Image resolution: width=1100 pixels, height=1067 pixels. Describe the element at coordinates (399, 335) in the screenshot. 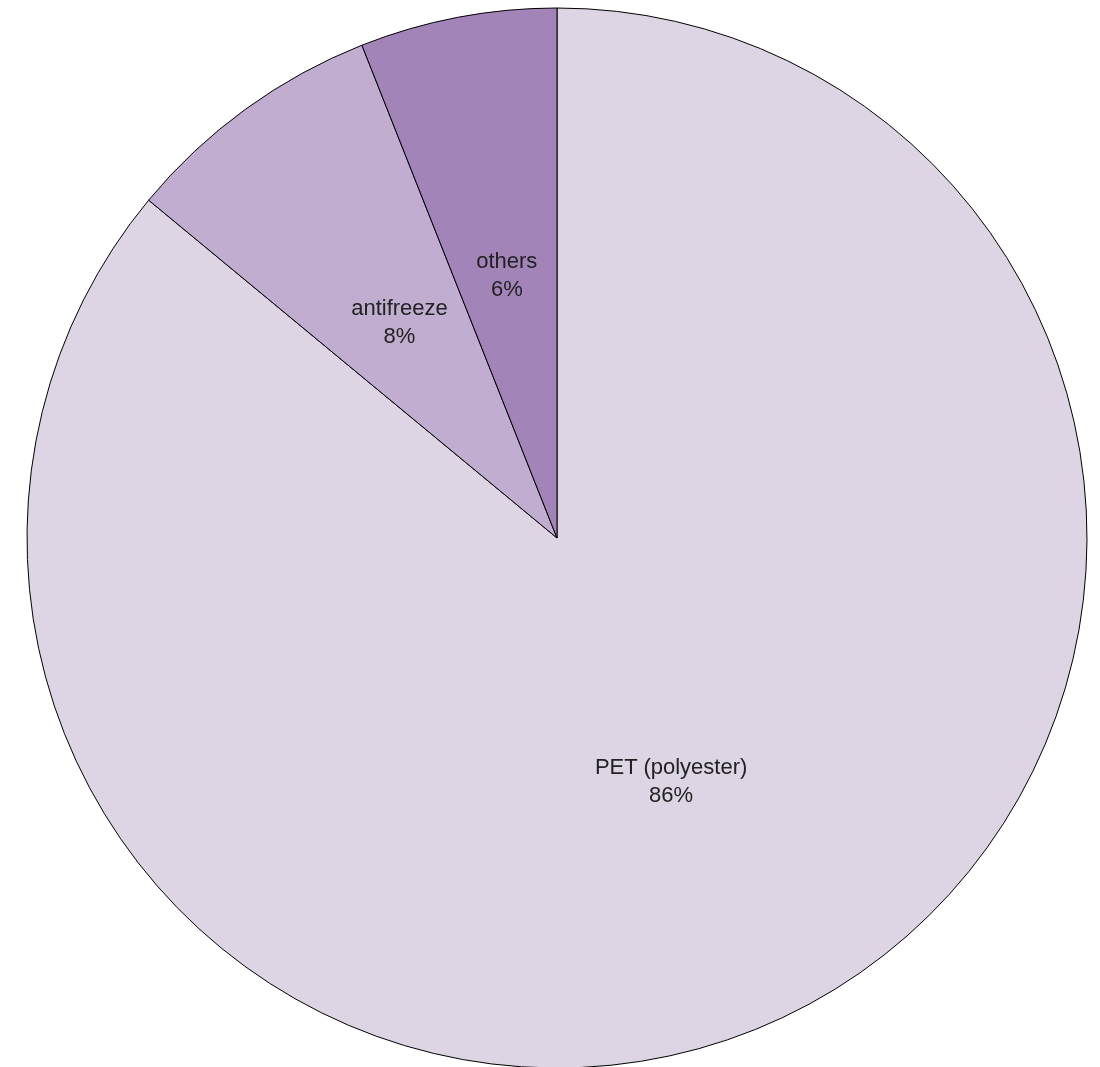

I see `data-label: 8%` at that location.